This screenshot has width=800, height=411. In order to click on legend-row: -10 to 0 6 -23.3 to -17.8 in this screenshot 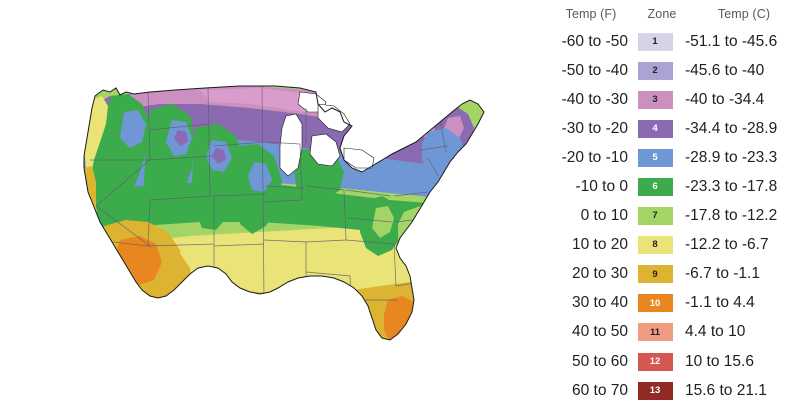, I will do `click(662, 186)`.